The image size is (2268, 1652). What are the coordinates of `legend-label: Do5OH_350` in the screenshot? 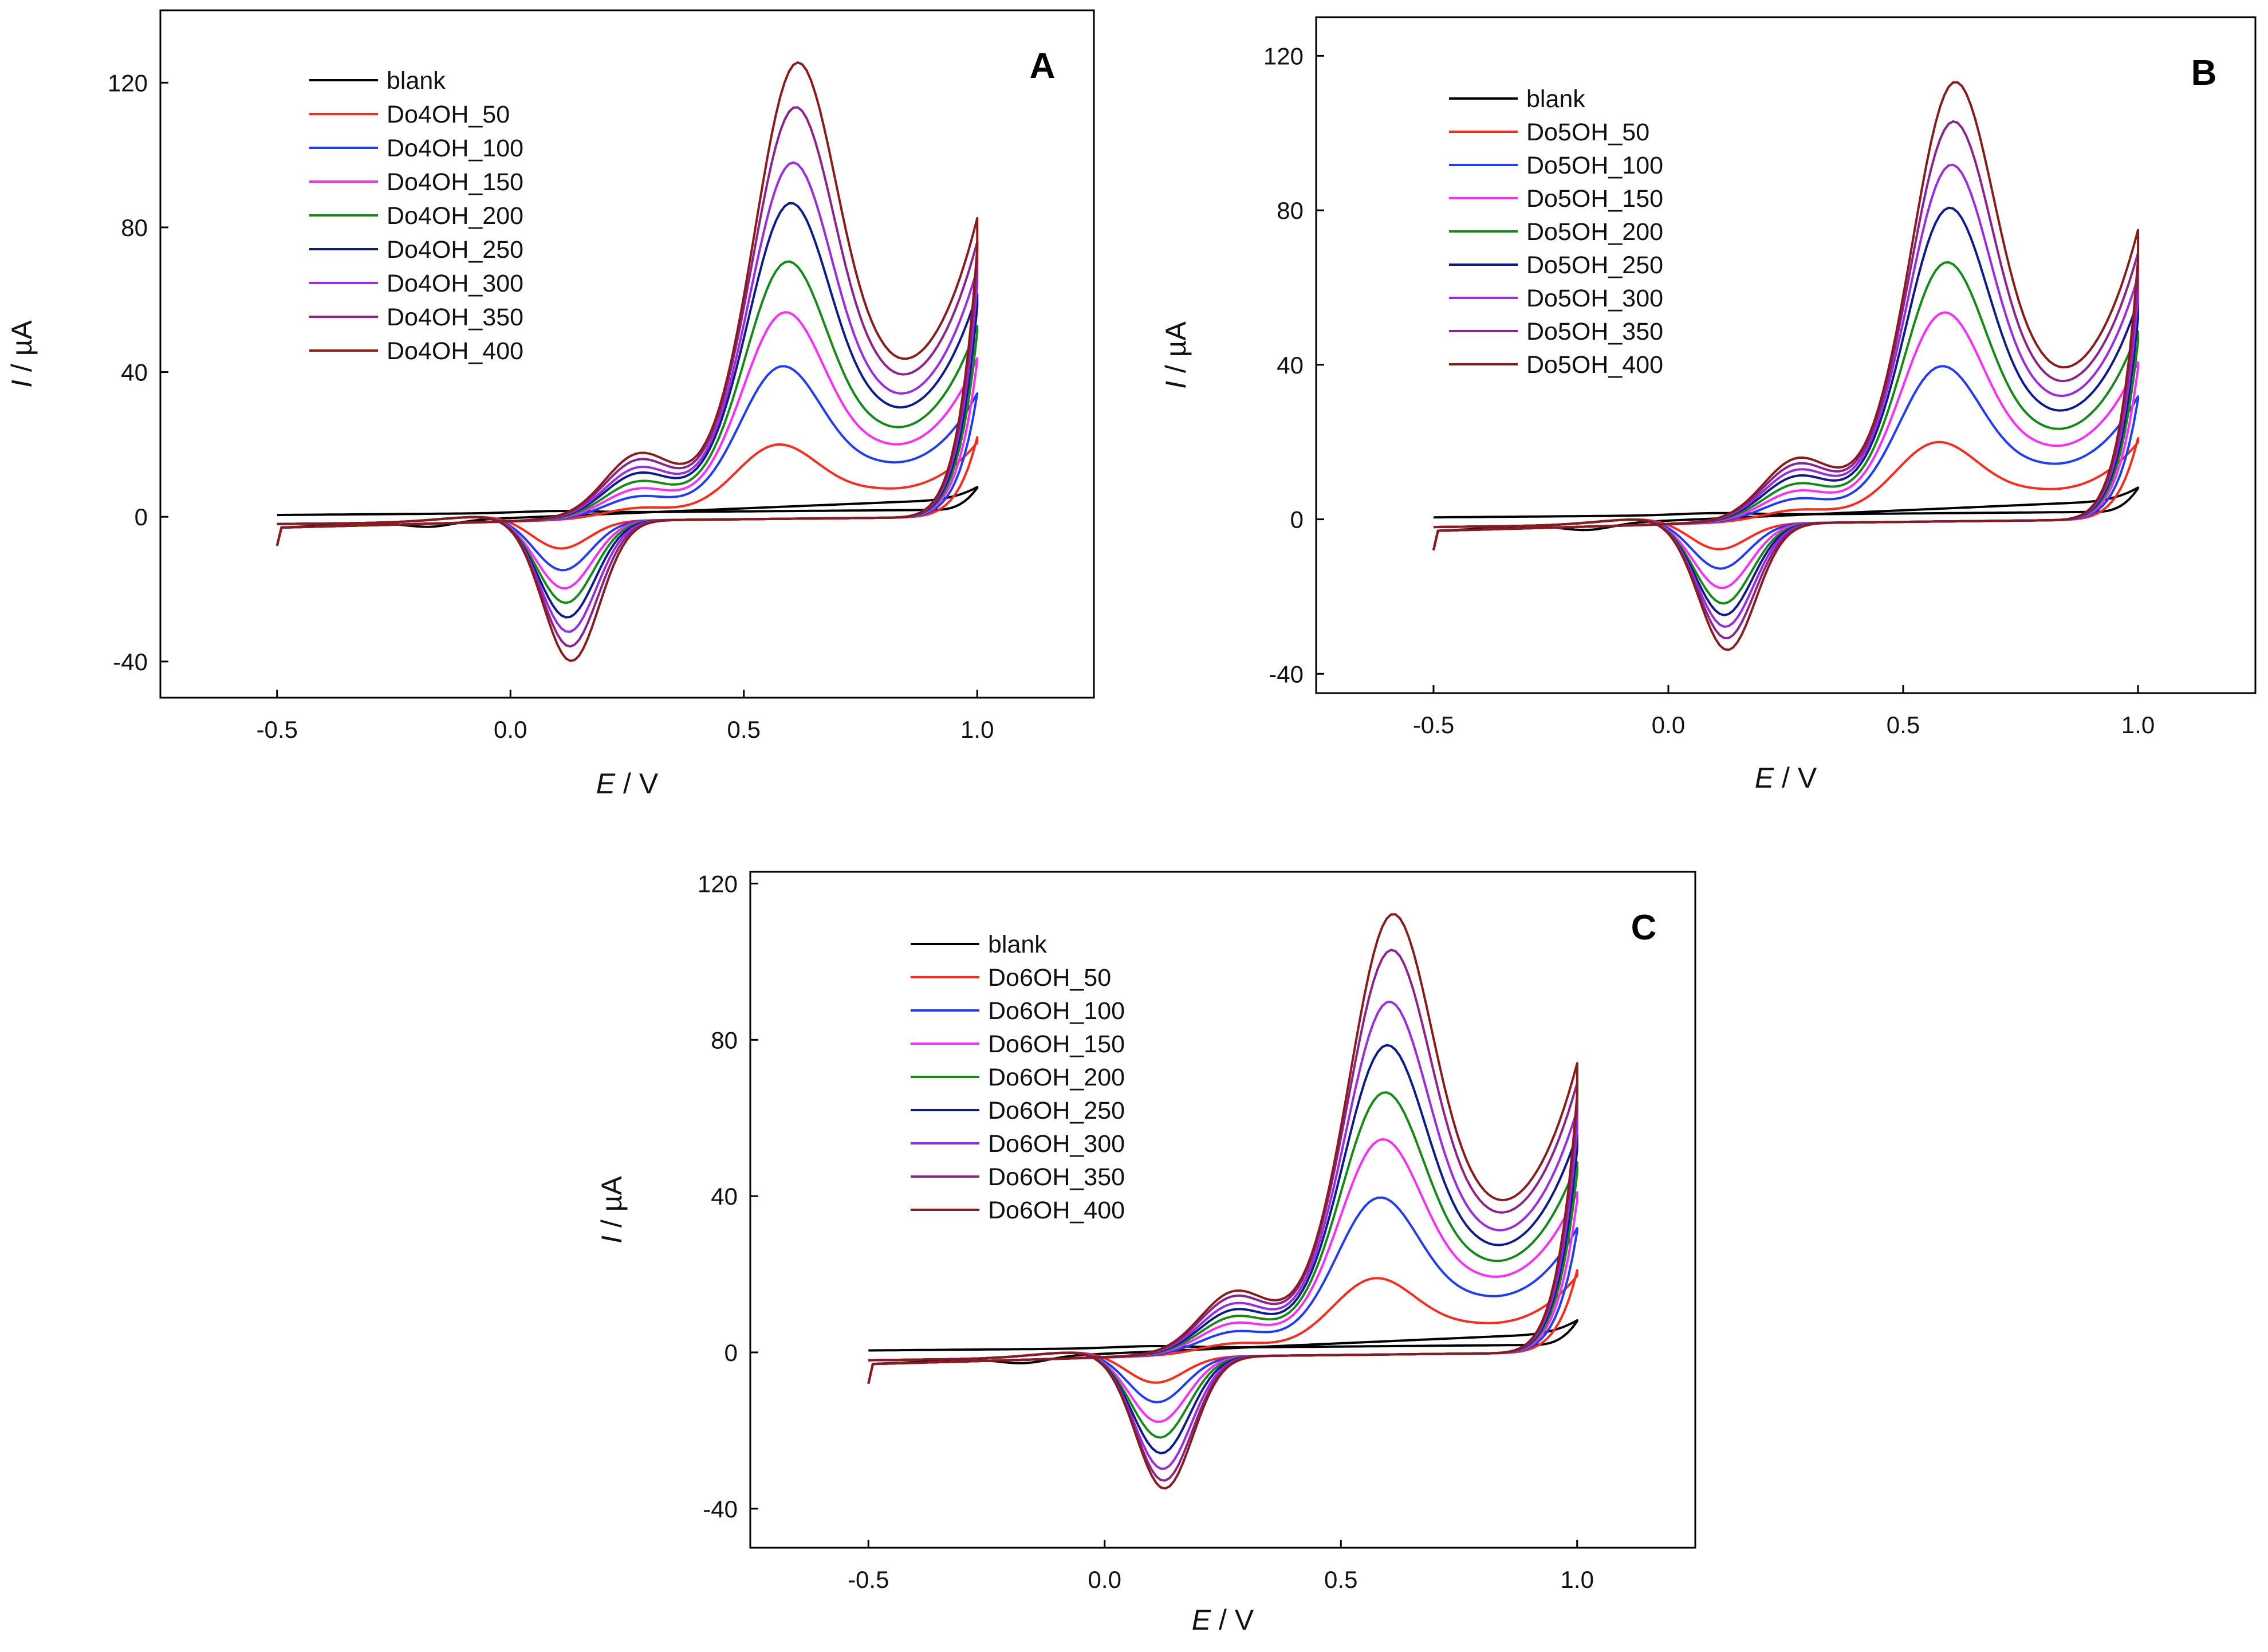 It's located at (1595, 331).